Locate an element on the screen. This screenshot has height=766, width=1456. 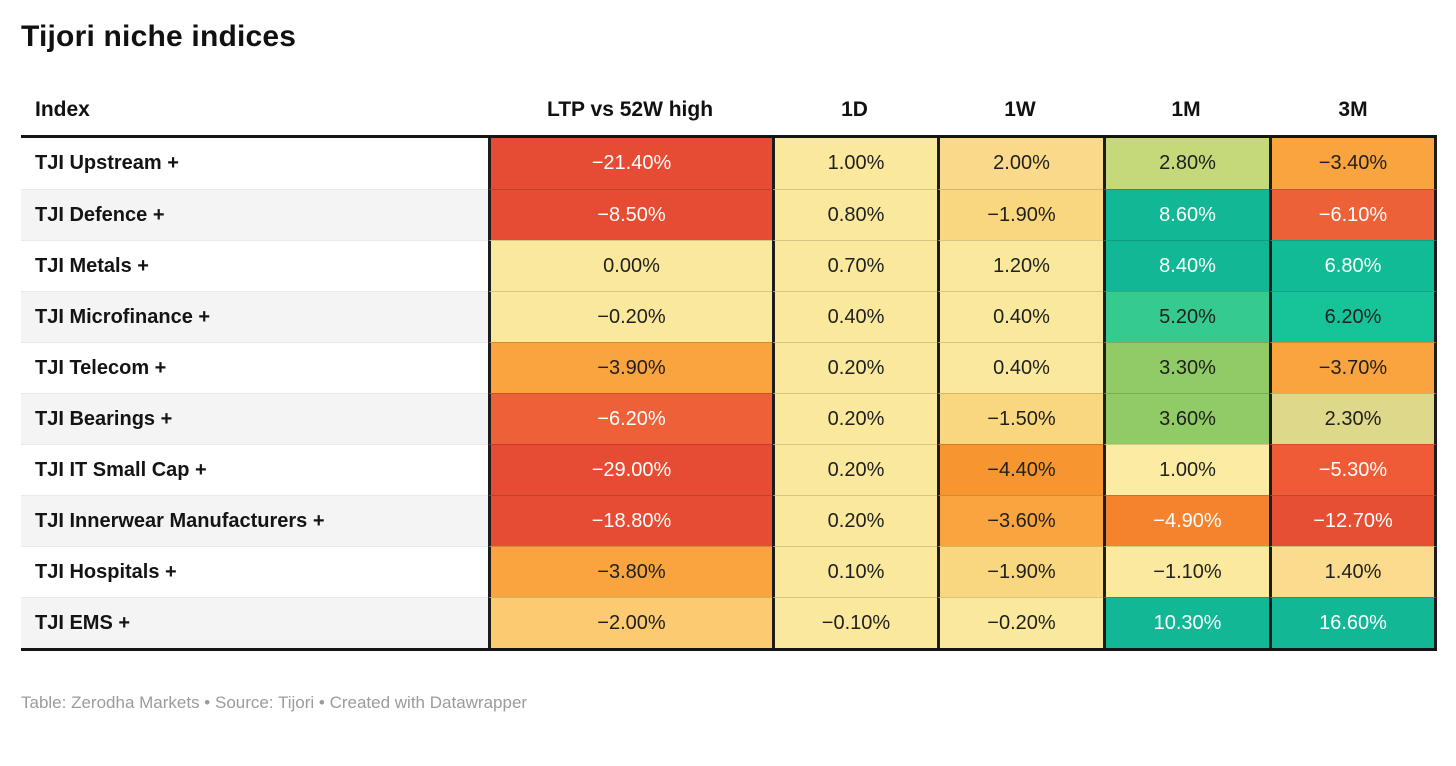
index-name-cell: TJI Innerwear Manufacturers + is located at coordinates (254, 520).